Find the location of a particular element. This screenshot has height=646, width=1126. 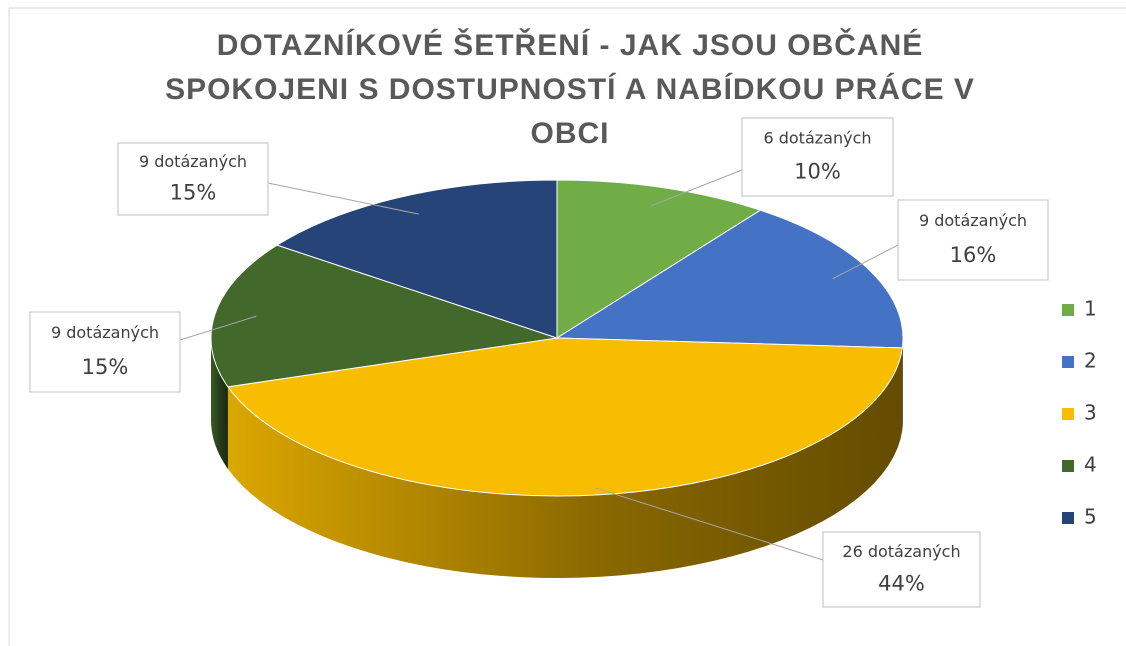

data-label: 44% is located at coordinates (901, 584).